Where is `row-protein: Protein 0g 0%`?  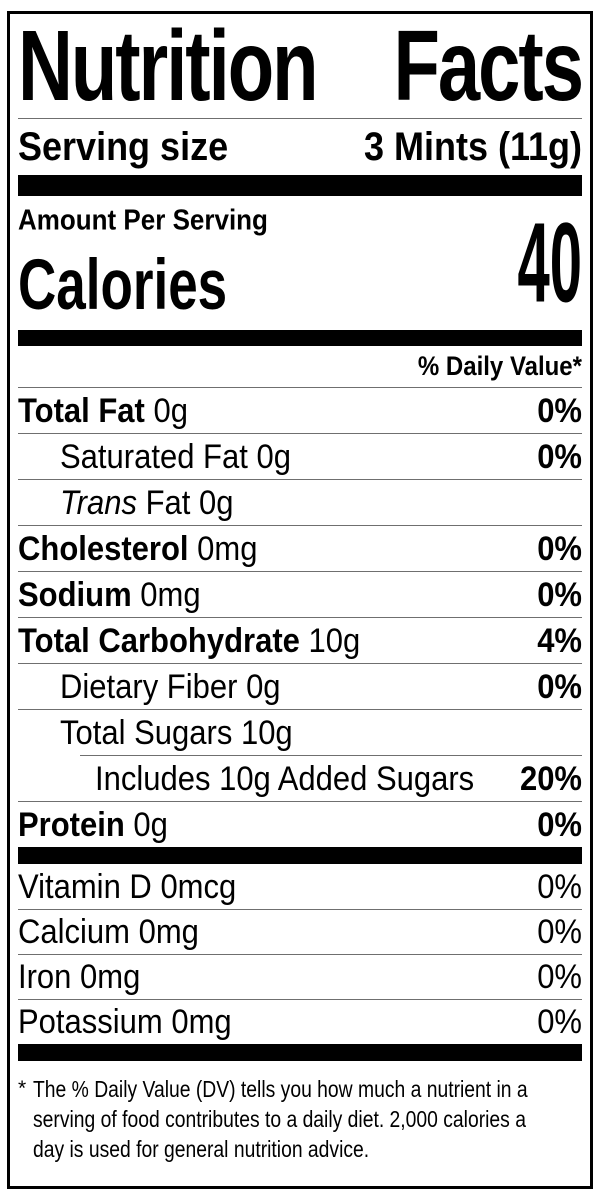
row-protein: Protein 0g 0% is located at coordinates (300, 824).